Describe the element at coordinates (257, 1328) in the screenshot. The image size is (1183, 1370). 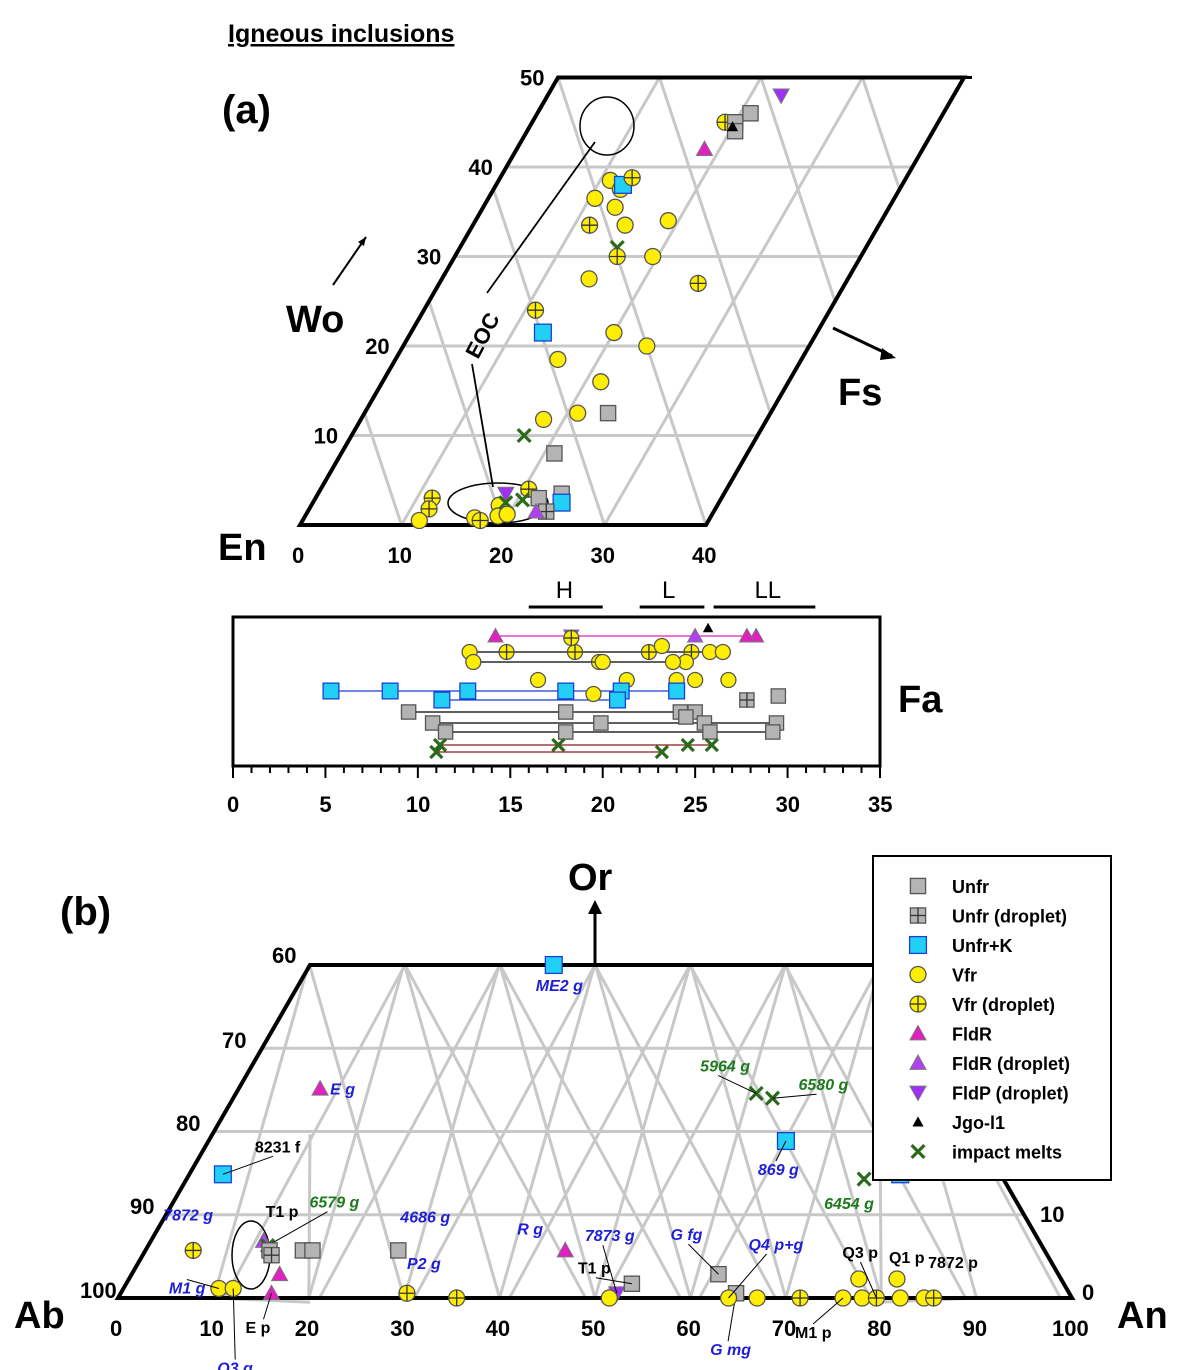
I see `point-label: E p` at that location.